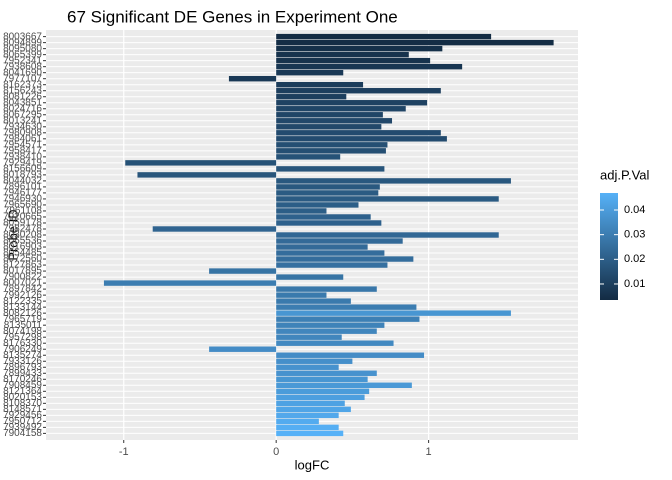 The height and width of the screenshot is (480, 672). What do you see at coordinates (22, 271) in the screenshot?
I see `y-tick-label: 8017895` at bounding box center [22, 271].